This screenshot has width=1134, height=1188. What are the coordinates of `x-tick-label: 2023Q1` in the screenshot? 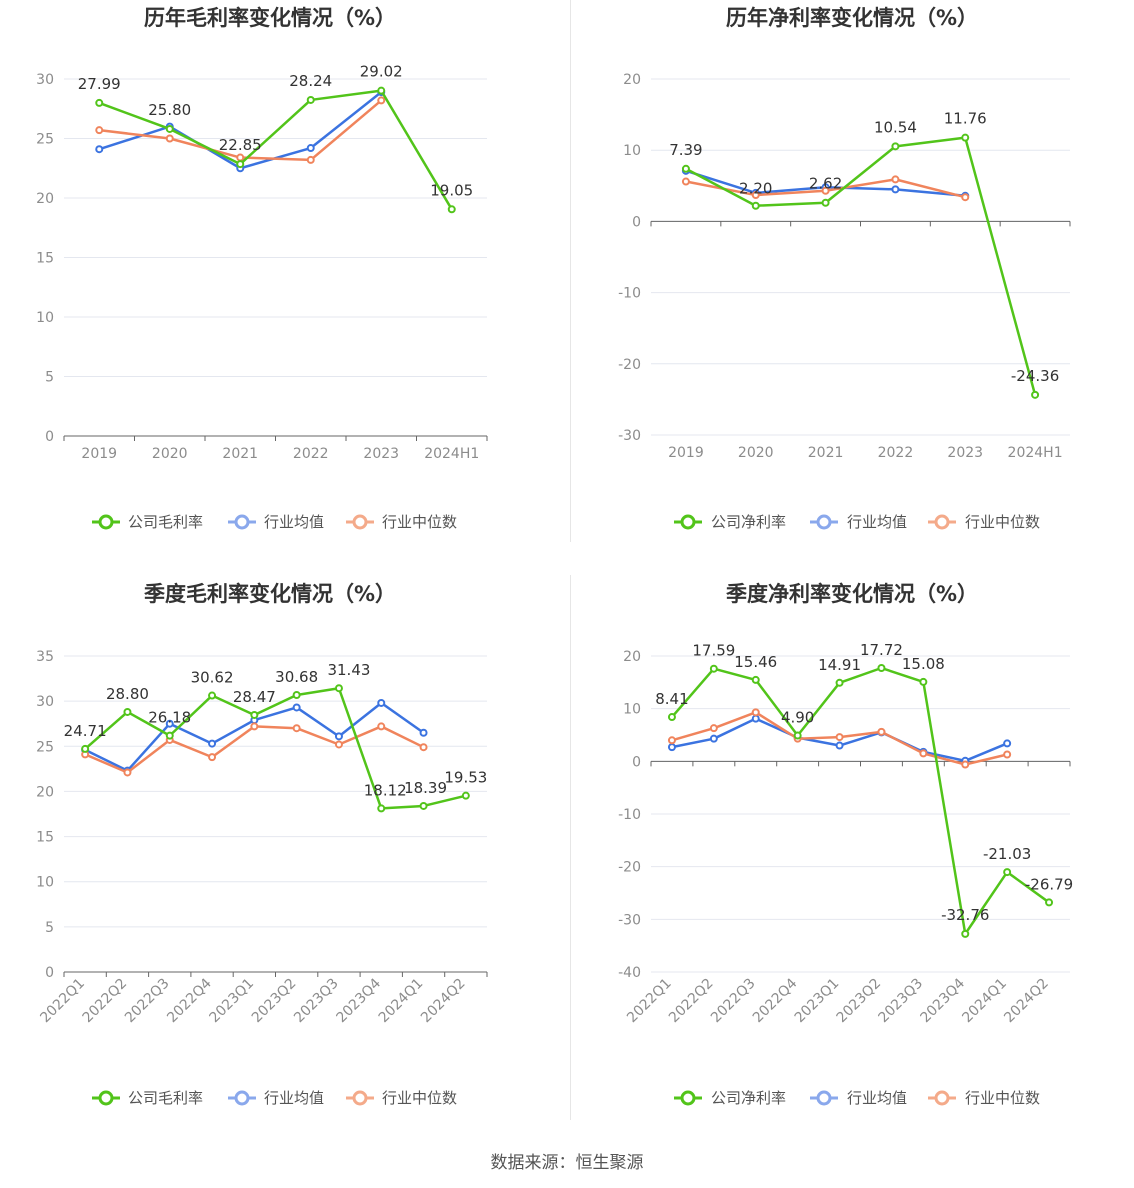 It's located at (817, 1001).